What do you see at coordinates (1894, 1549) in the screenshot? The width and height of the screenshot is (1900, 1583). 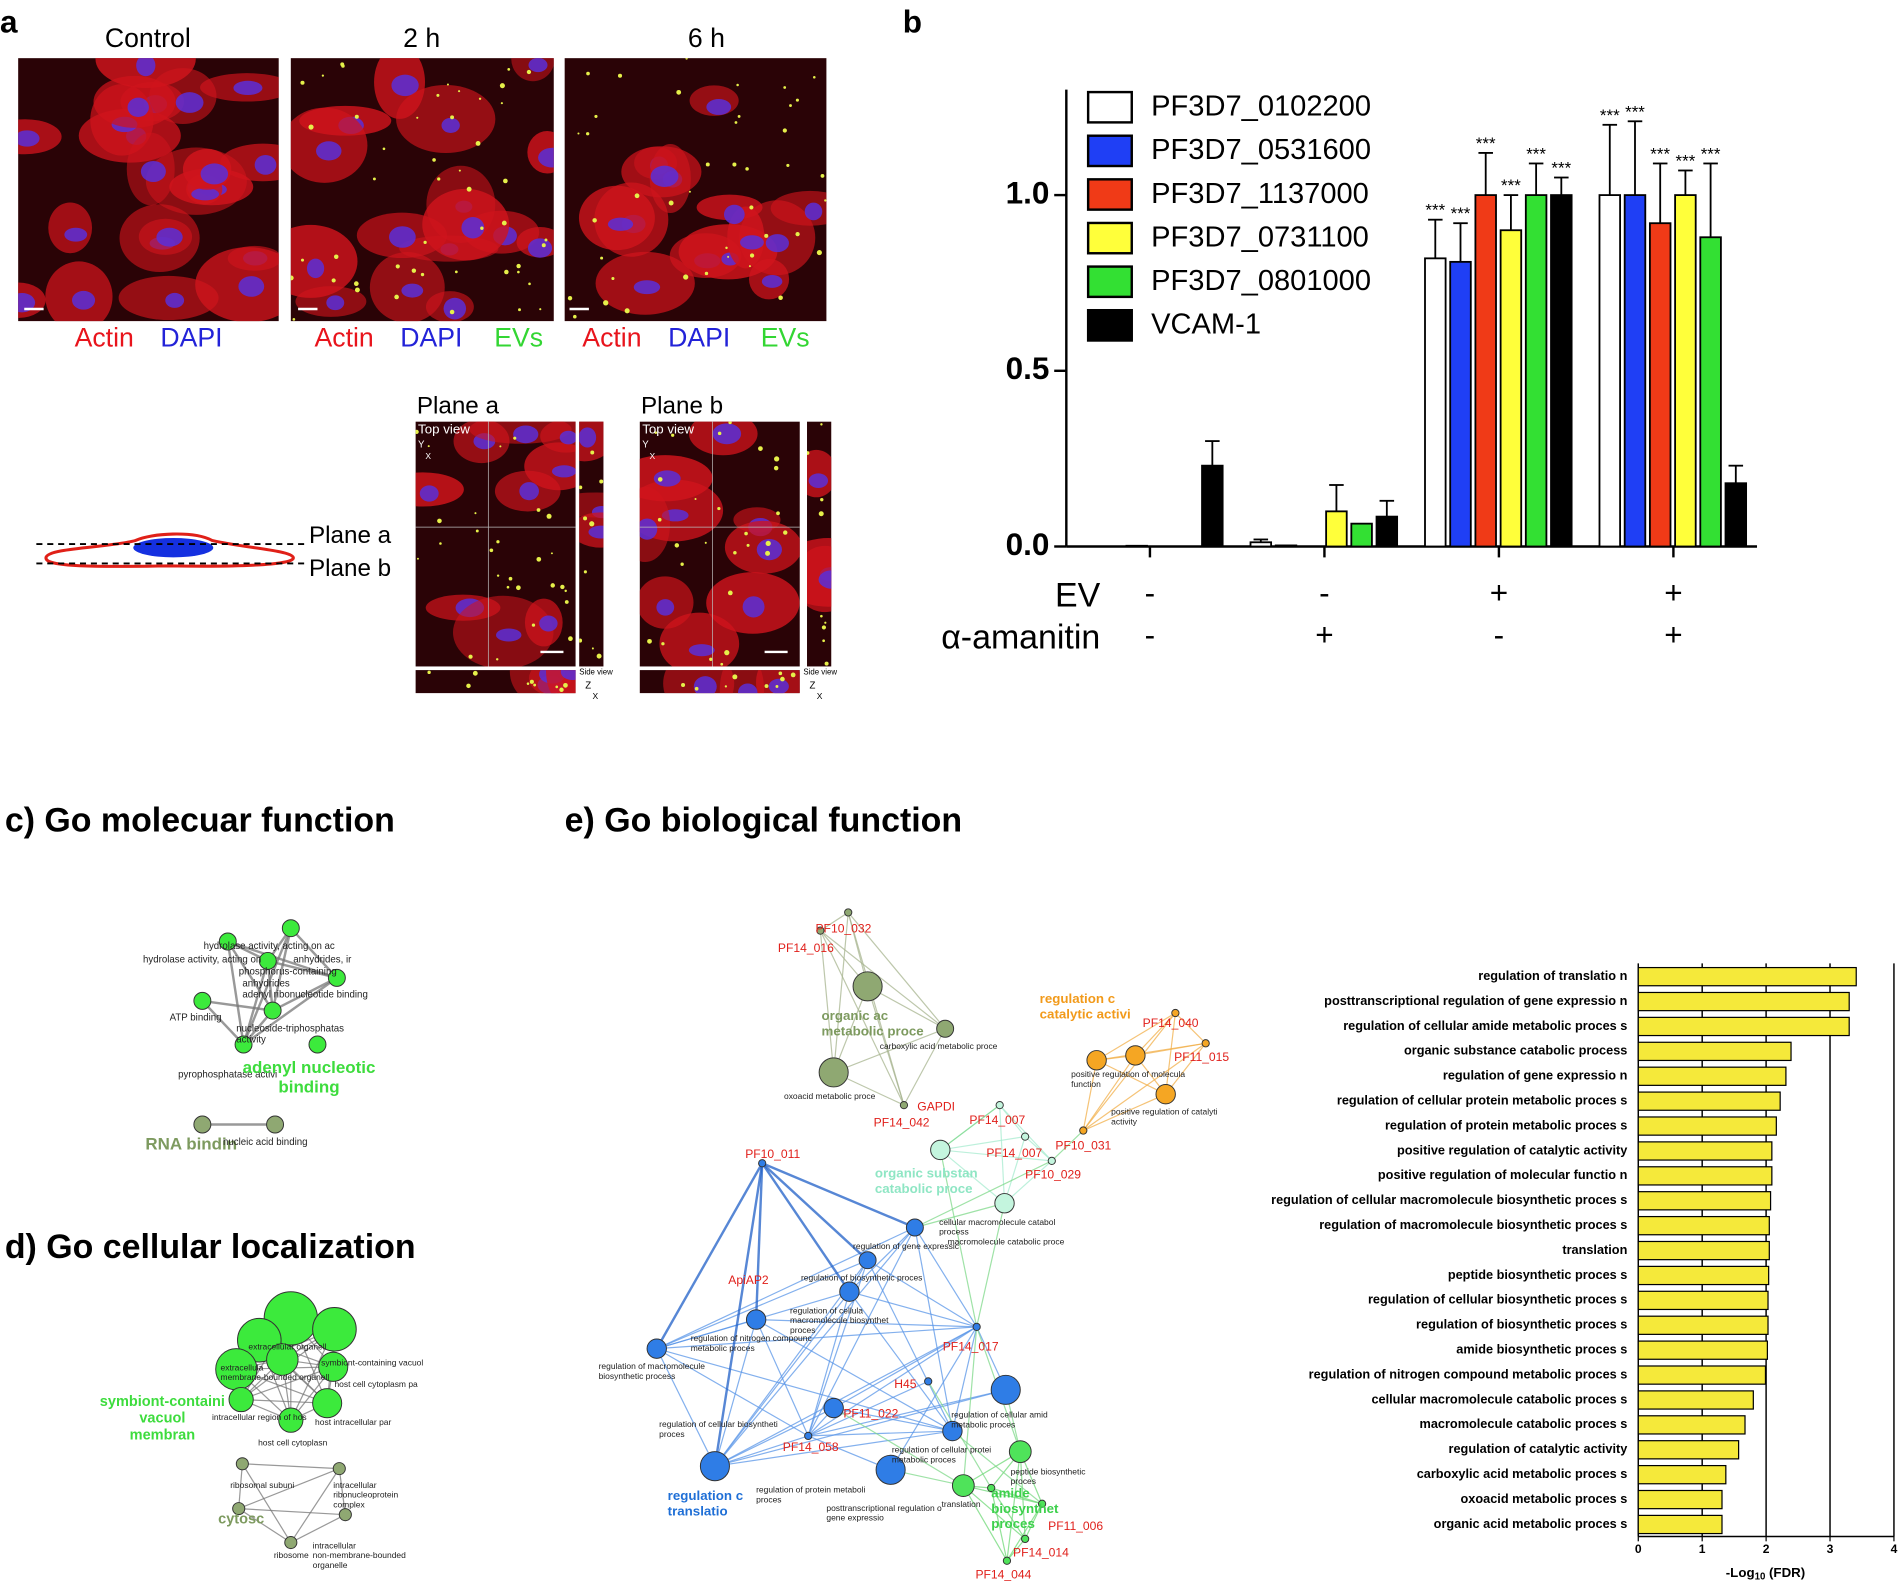 I see `x-tick-label: 4` at bounding box center [1894, 1549].